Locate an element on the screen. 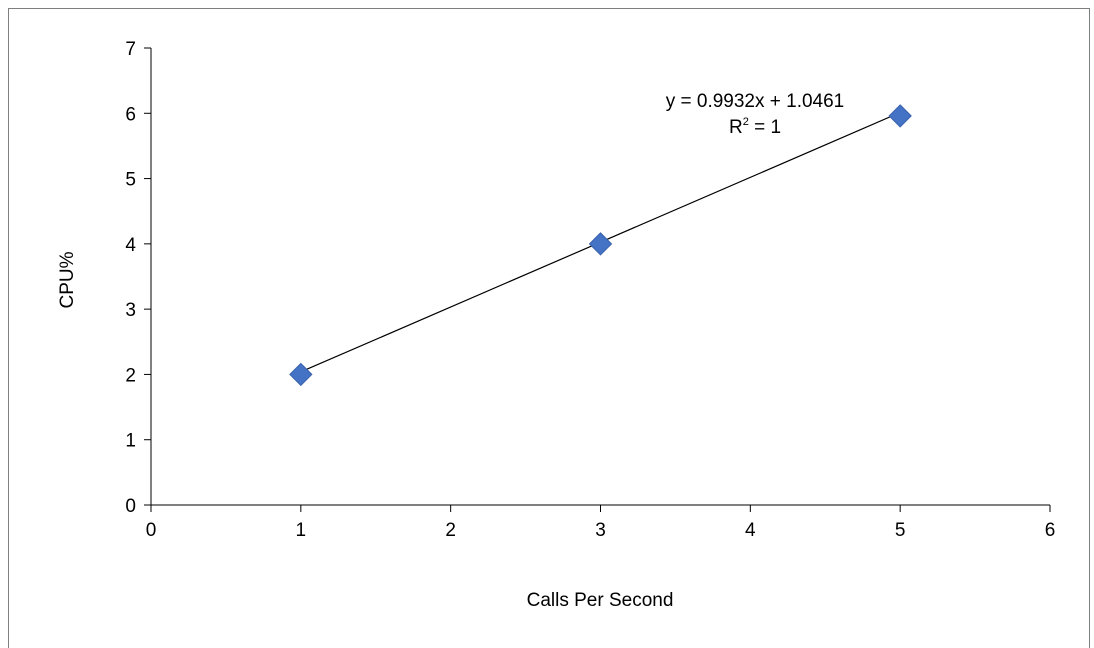 This screenshot has width=1094, height=648. y-tick-label: 4 is located at coordinates (130, 245).